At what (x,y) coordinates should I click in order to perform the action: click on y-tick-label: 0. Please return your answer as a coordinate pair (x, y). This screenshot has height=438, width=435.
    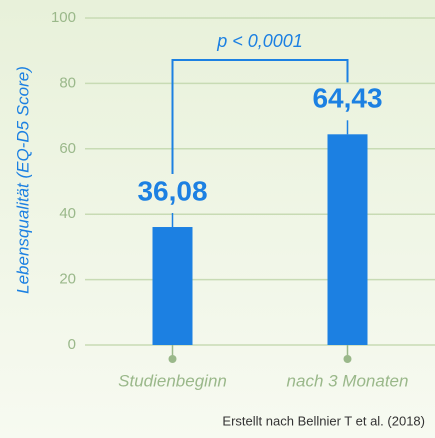
    Looking at the image, I should click on (72, 344).